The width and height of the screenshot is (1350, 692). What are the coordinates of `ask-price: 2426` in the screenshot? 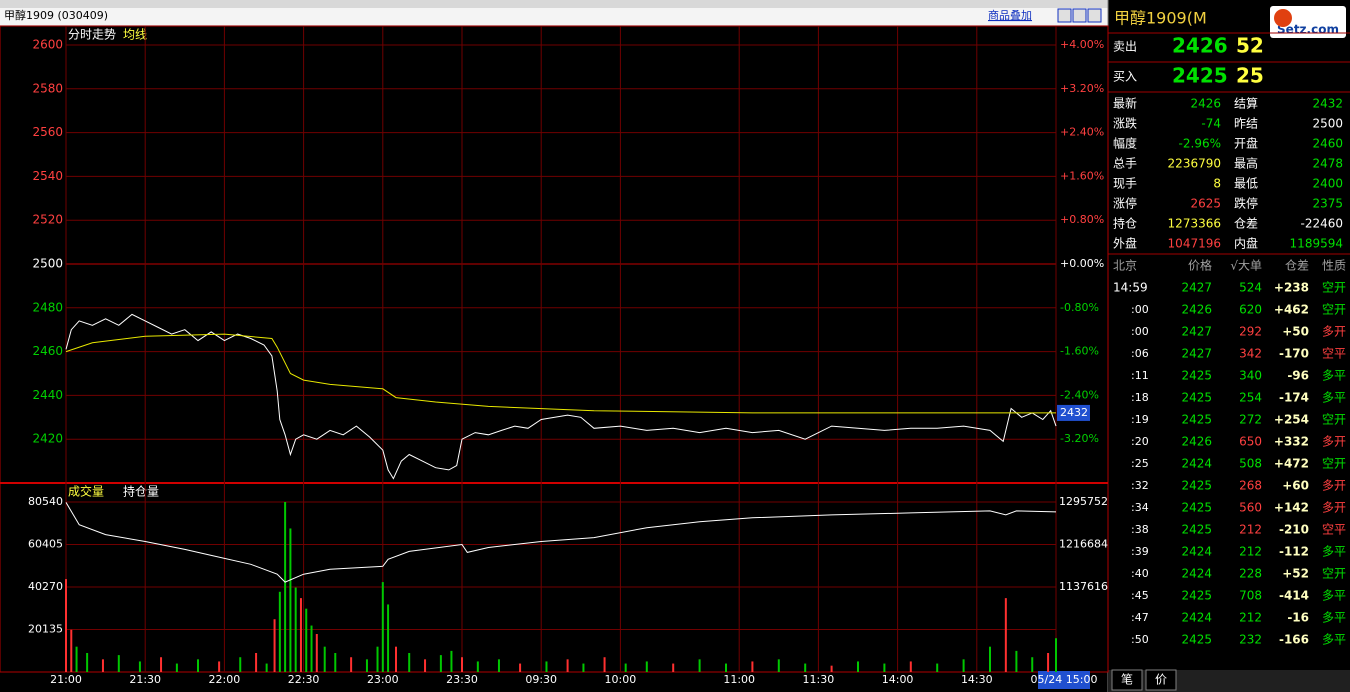 It's located at (1200, 46).